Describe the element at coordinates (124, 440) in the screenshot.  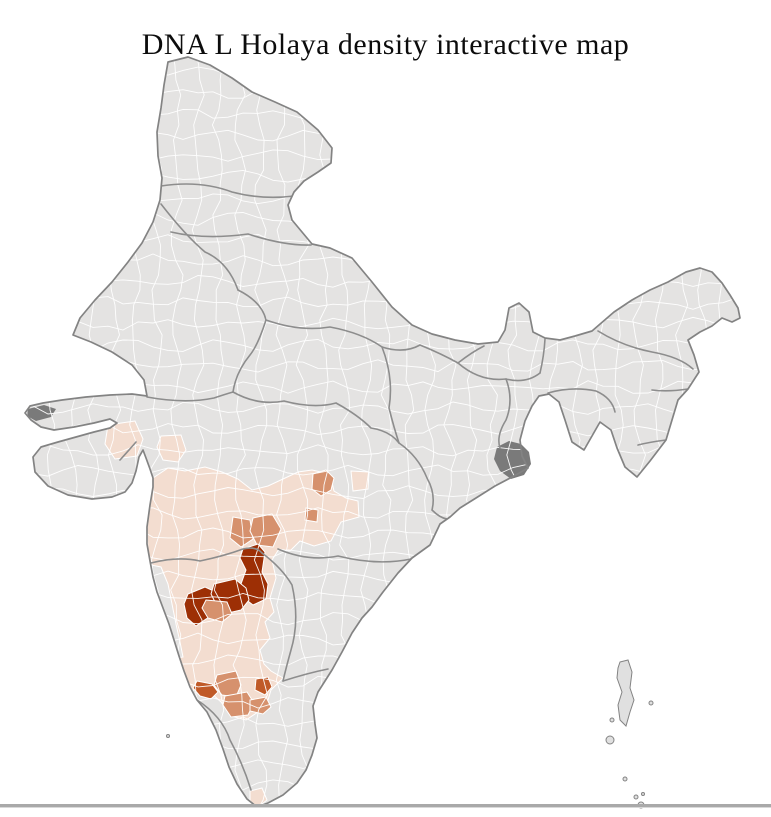
I see `north-gujarat-west-district` at that location.